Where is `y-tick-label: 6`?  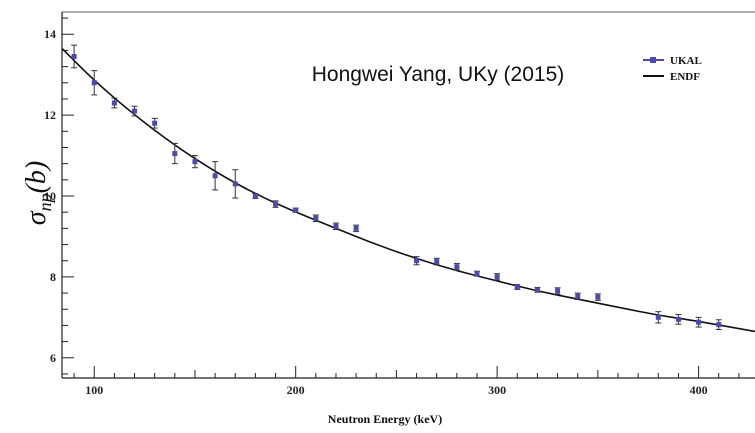 y-tick-label: 6 is located at coordinates (53, 358).